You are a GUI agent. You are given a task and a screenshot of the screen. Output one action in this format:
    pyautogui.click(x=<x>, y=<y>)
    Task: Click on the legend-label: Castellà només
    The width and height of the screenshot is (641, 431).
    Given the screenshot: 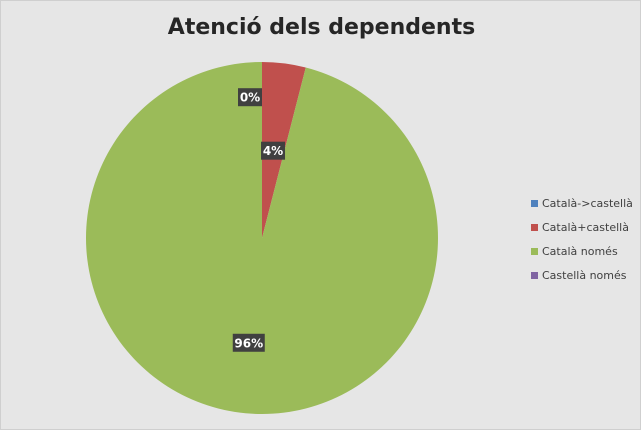 What is the action you would take?
    pyautogui.click(x=584, y=275)
    